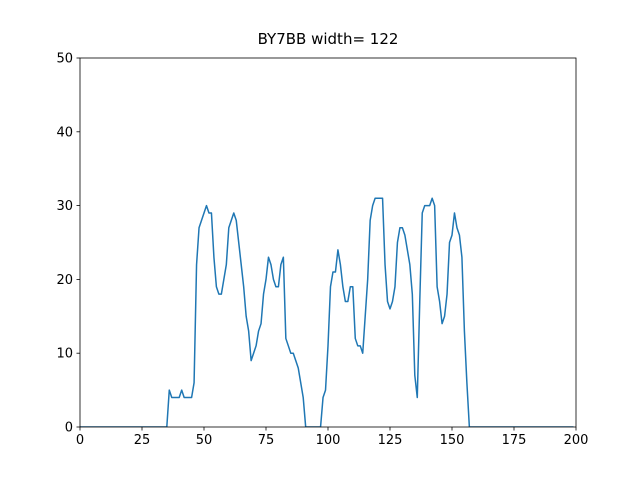 The height and width of the screenshot is (480, 640). Describe the element at coordinates (64, 354) in the screenshot. I see `y-tick-label: 10` at that location.